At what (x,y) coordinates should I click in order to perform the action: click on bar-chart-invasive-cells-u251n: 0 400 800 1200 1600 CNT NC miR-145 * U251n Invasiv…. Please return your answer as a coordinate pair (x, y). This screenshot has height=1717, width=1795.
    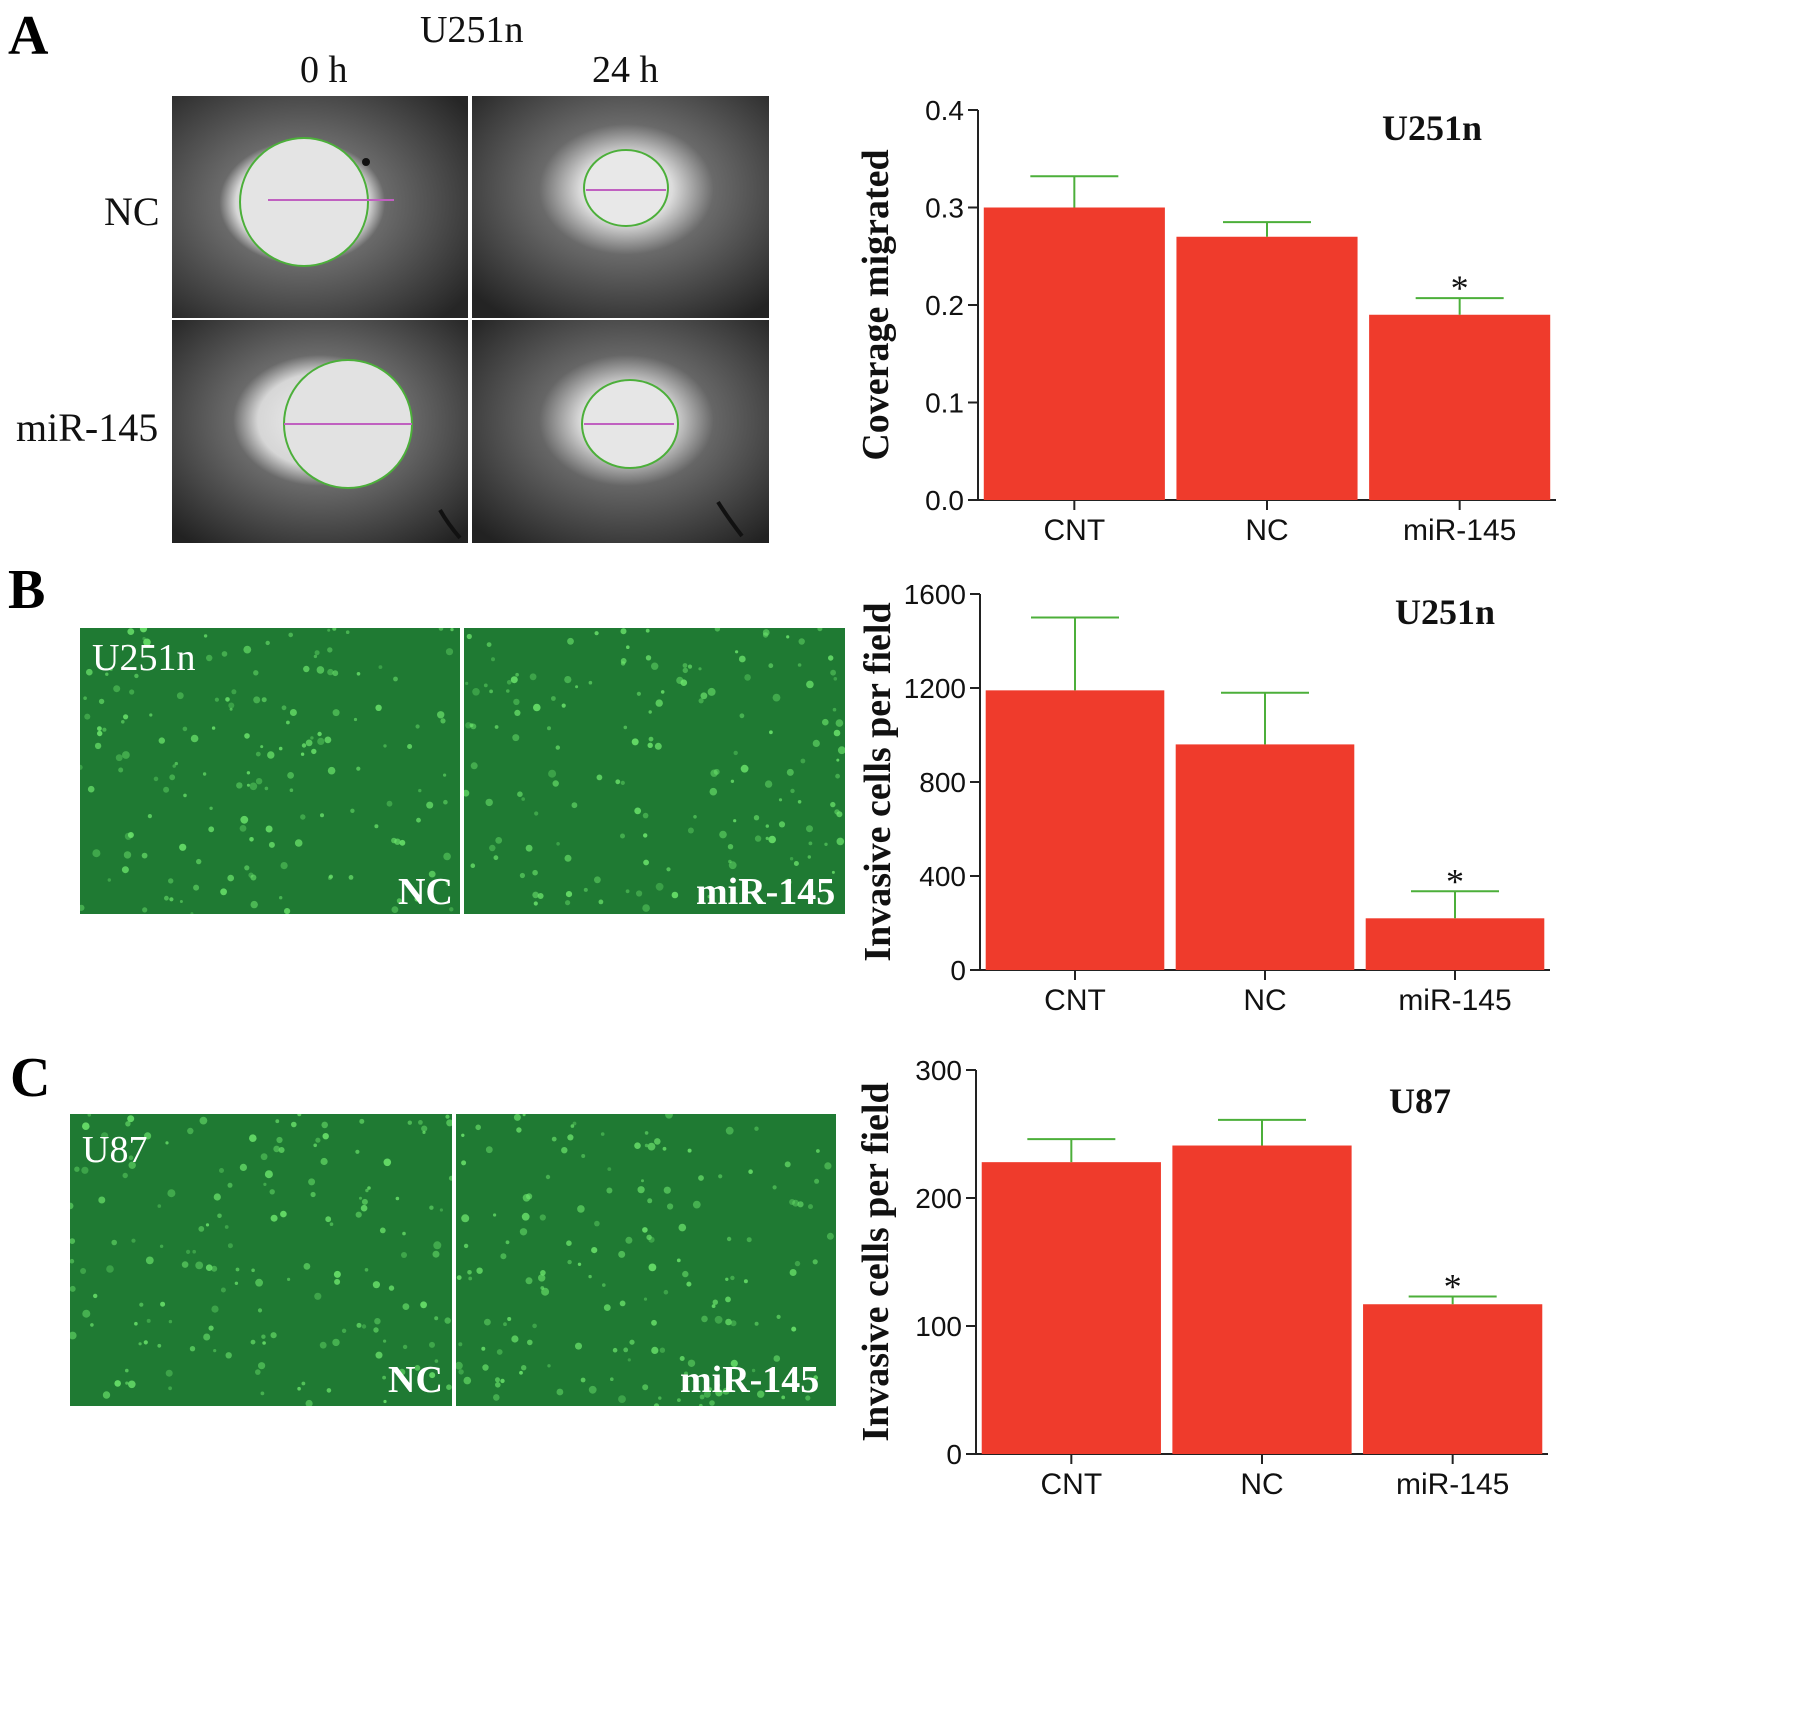
    Looking at the image, I should click on (1203, 798).